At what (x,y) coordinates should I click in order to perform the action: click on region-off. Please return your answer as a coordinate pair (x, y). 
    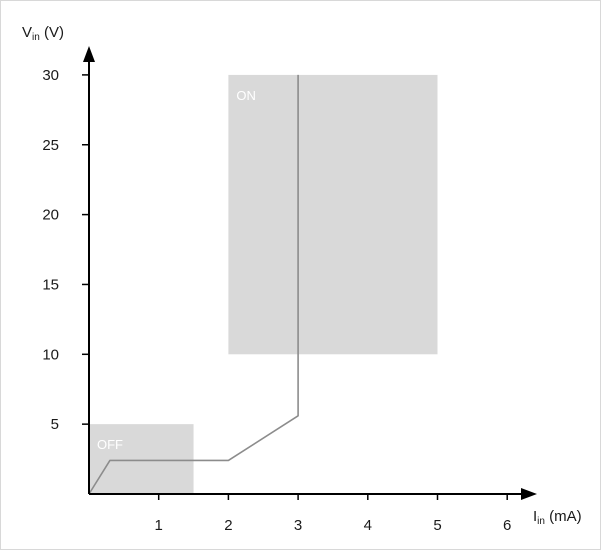
    Looking at the image, I should click on (141, 459).